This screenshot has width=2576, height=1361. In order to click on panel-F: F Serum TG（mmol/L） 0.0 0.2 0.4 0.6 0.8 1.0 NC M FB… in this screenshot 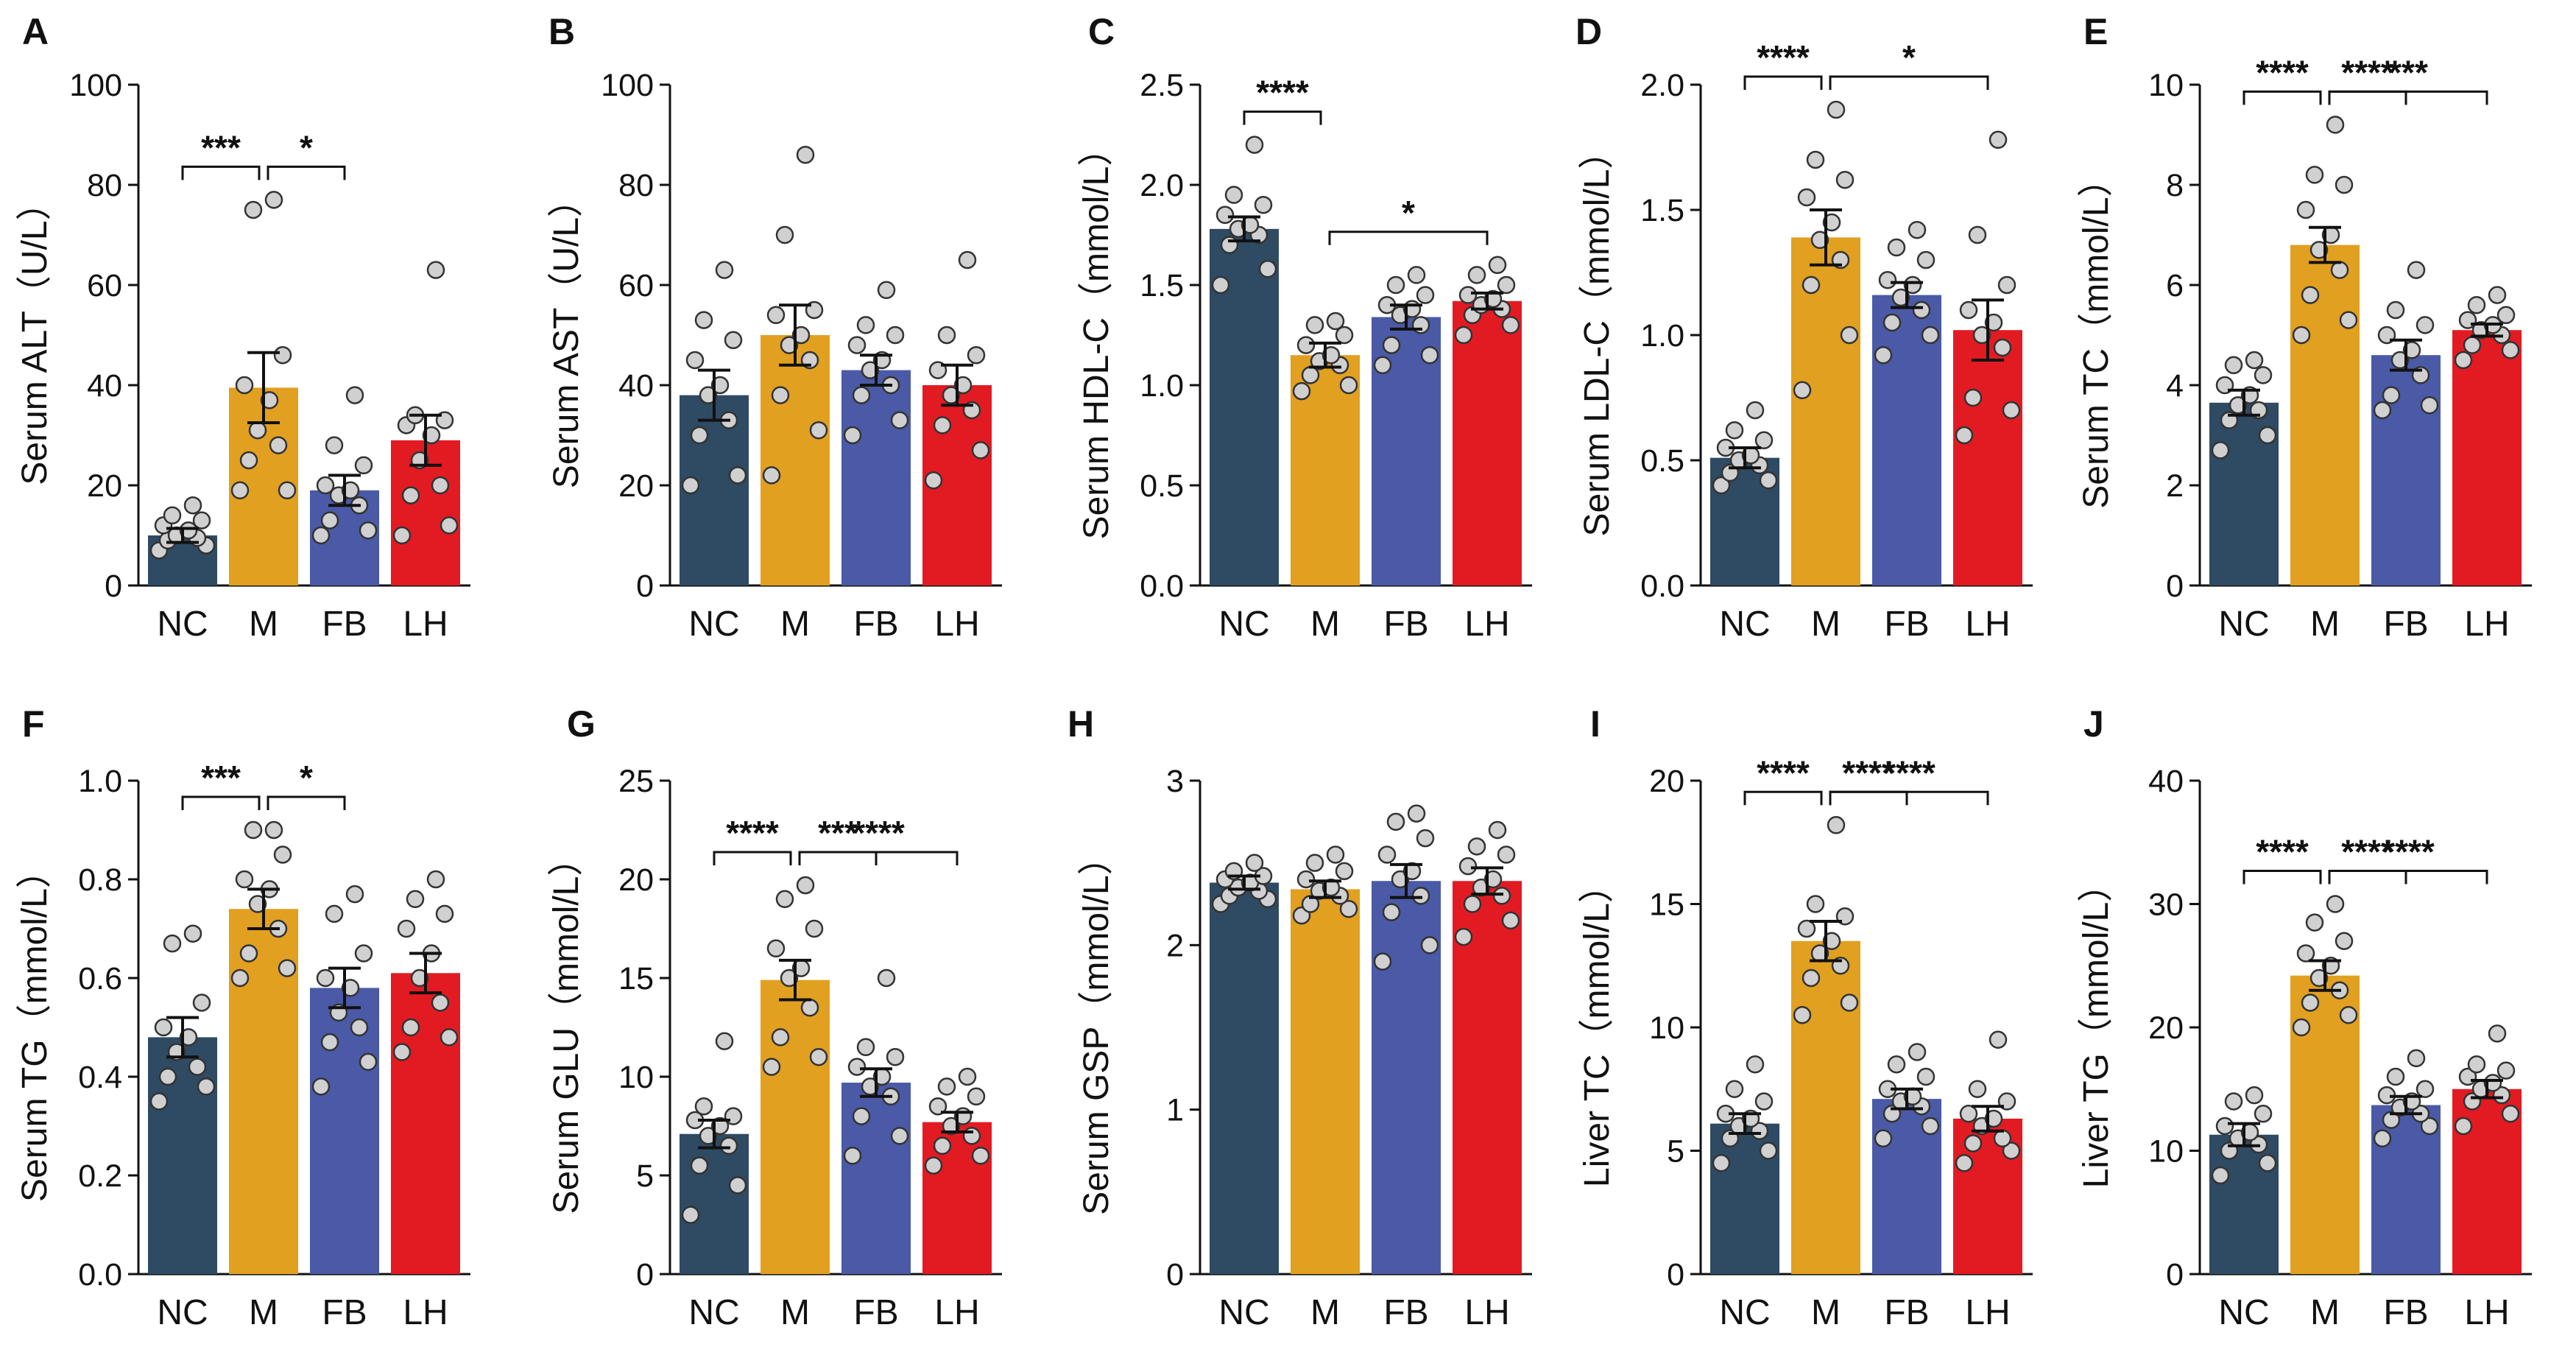, I will do `click(242, 1017)`.